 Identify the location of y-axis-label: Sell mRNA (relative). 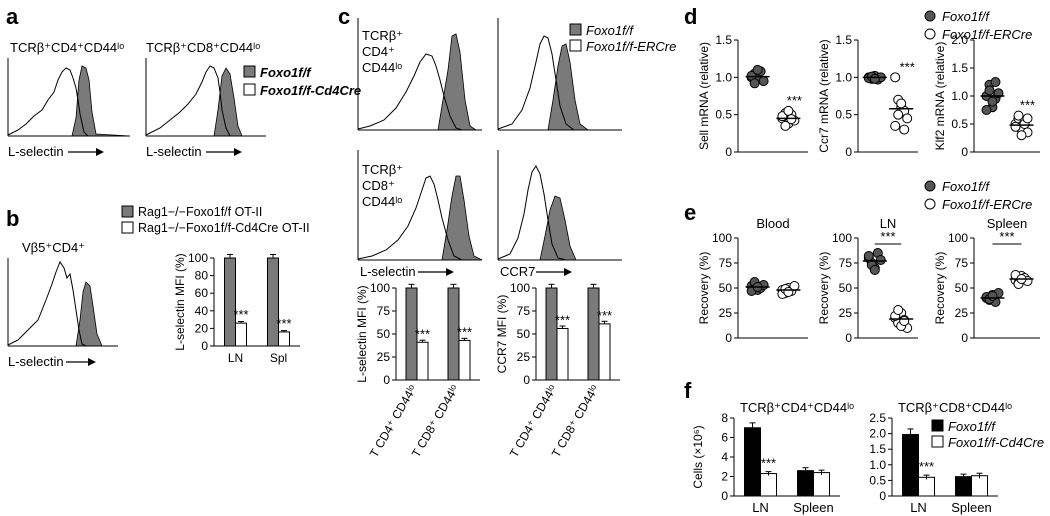
(704, 96).